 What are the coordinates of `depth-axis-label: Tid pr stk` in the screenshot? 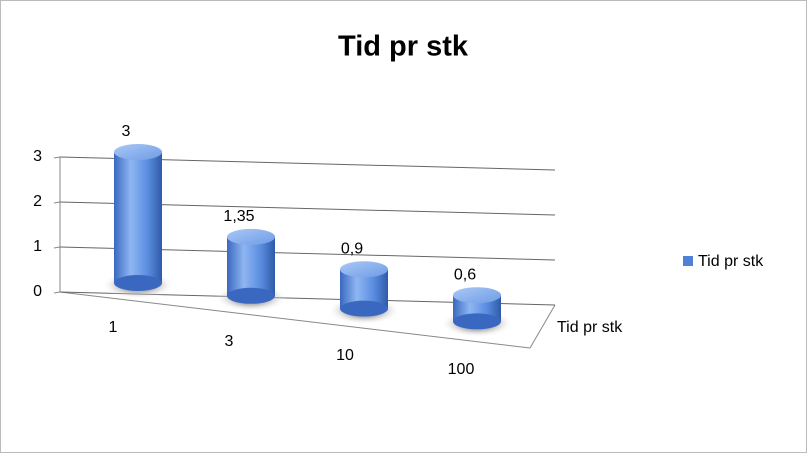 It's located at (590, 327).